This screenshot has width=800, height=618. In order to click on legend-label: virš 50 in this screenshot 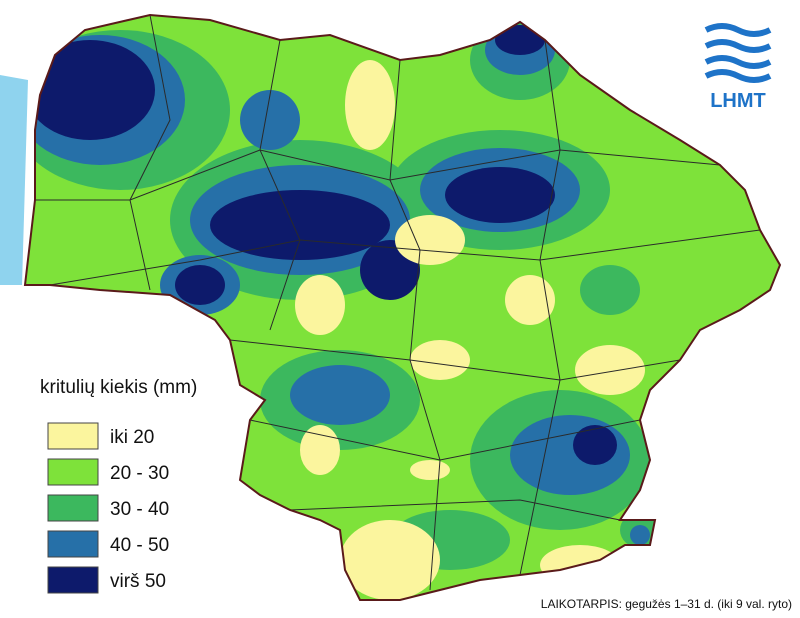, I will do `click(138, 581)`.